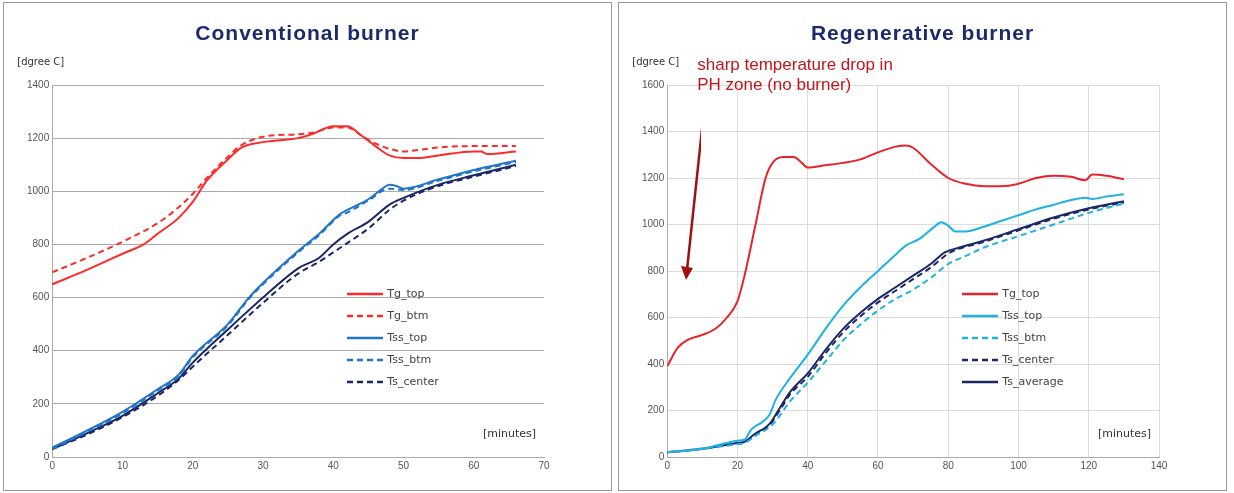 The image size is (1234, 493). What do you see at coordinates (544, 465) in the screenshot?
I see `x-tick-label: 70` at bounding box center [544, 465].